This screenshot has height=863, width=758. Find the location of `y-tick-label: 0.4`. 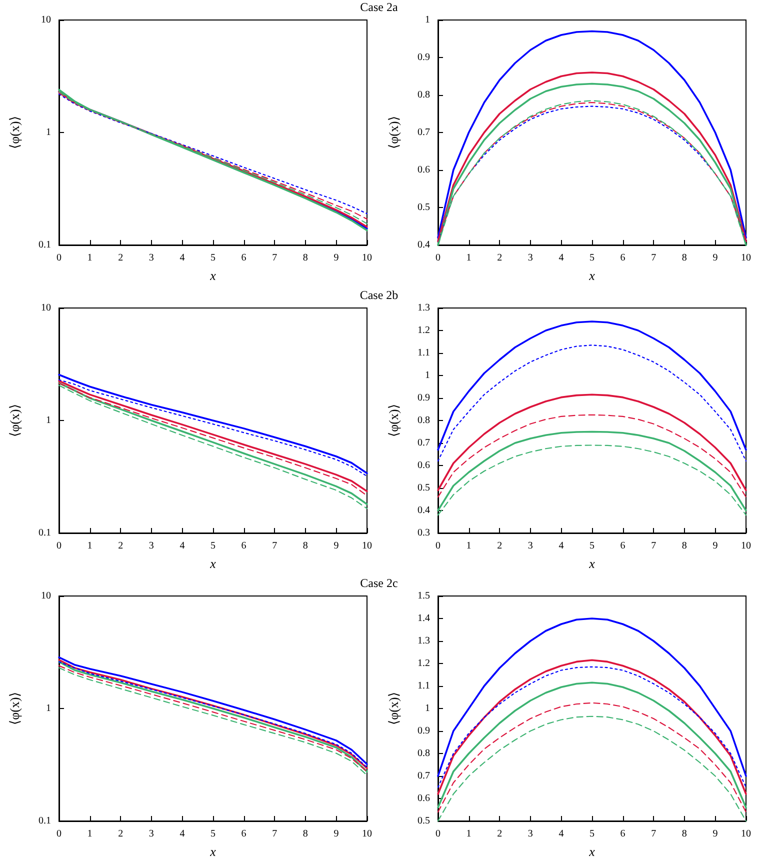

y-tick-label: 0.4 is located at coordinates (424, 245).